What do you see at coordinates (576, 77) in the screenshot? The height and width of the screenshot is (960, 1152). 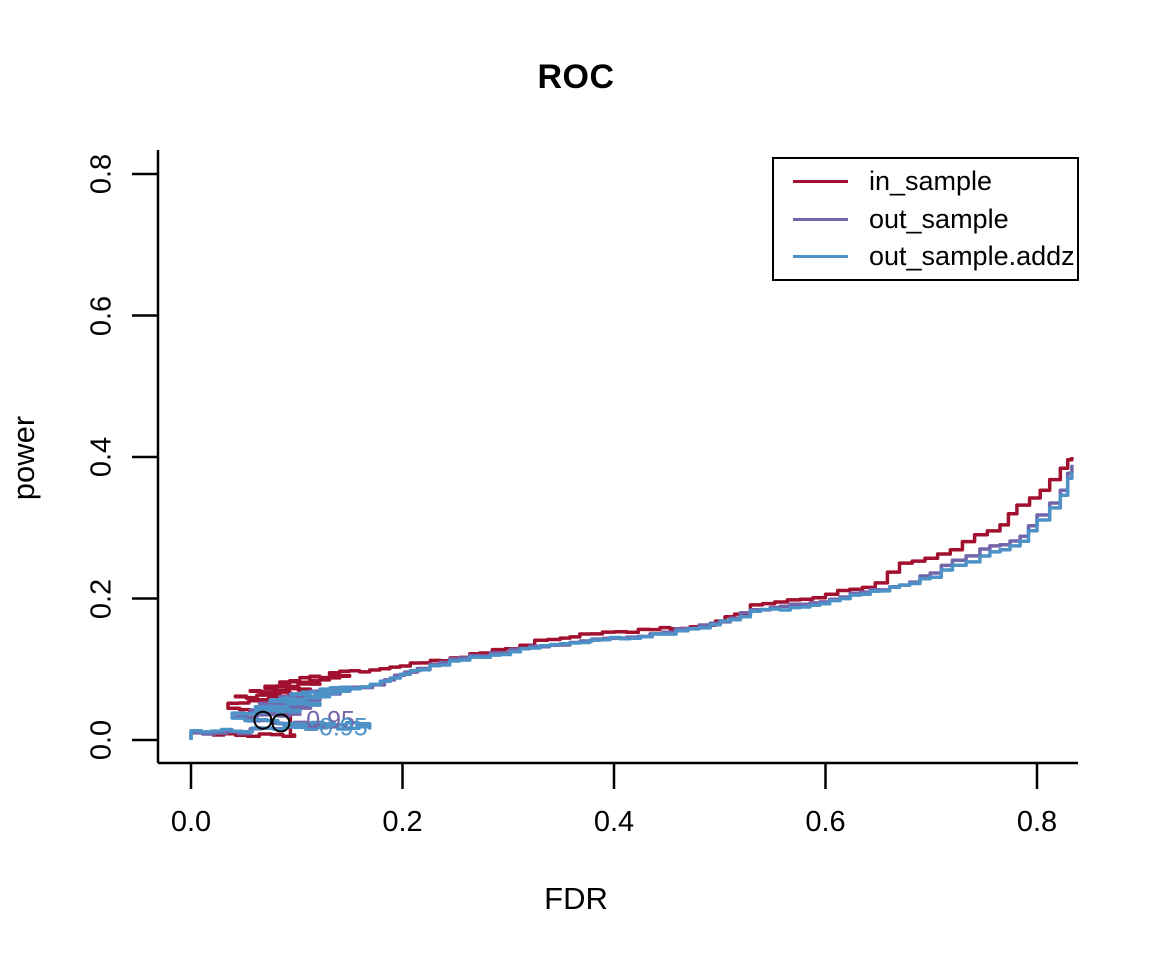 I see `chart-title: ROC` at bounding box center [576, 77].